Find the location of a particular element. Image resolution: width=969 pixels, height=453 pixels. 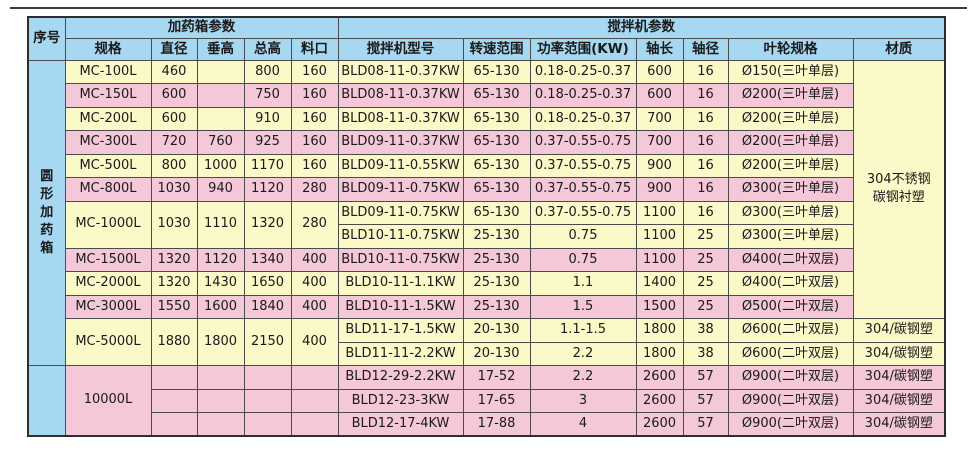

table-cell: MC-2000L is located at coordinates (108, 283).